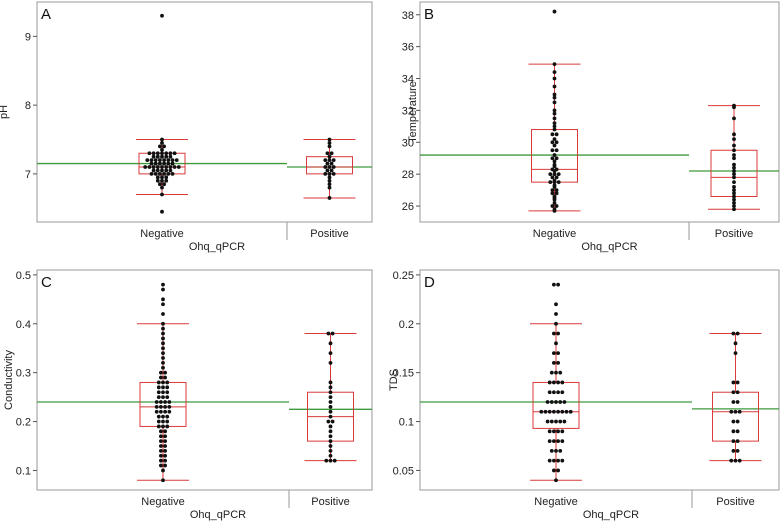 This screenshot has width=784, height=525. Describe the element at coordinates (403, 276) in the screenshot. I see `y-tick-label: 0.25` at that location.